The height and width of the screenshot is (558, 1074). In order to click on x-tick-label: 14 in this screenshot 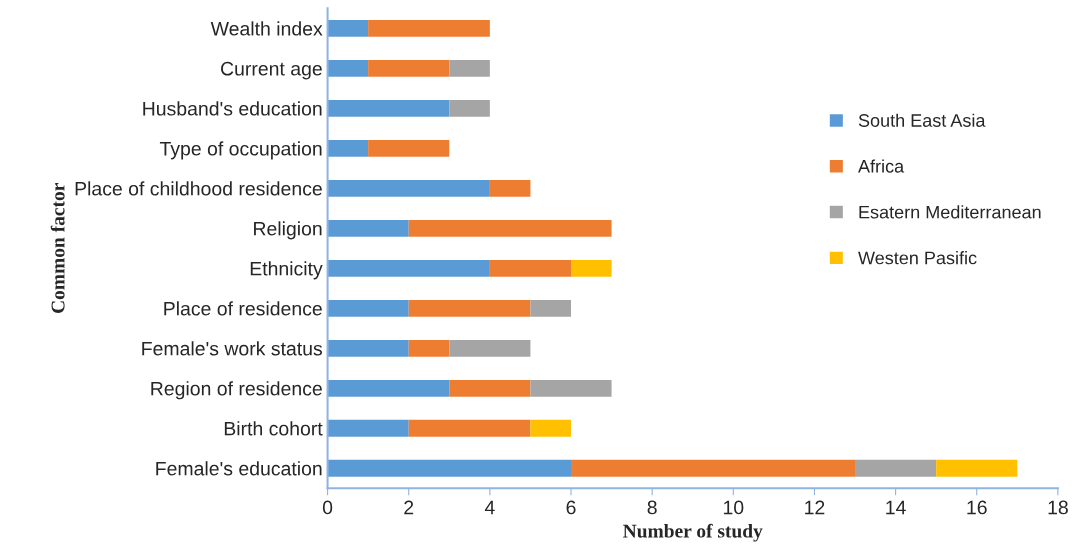, I will do `click(896, 507)`.